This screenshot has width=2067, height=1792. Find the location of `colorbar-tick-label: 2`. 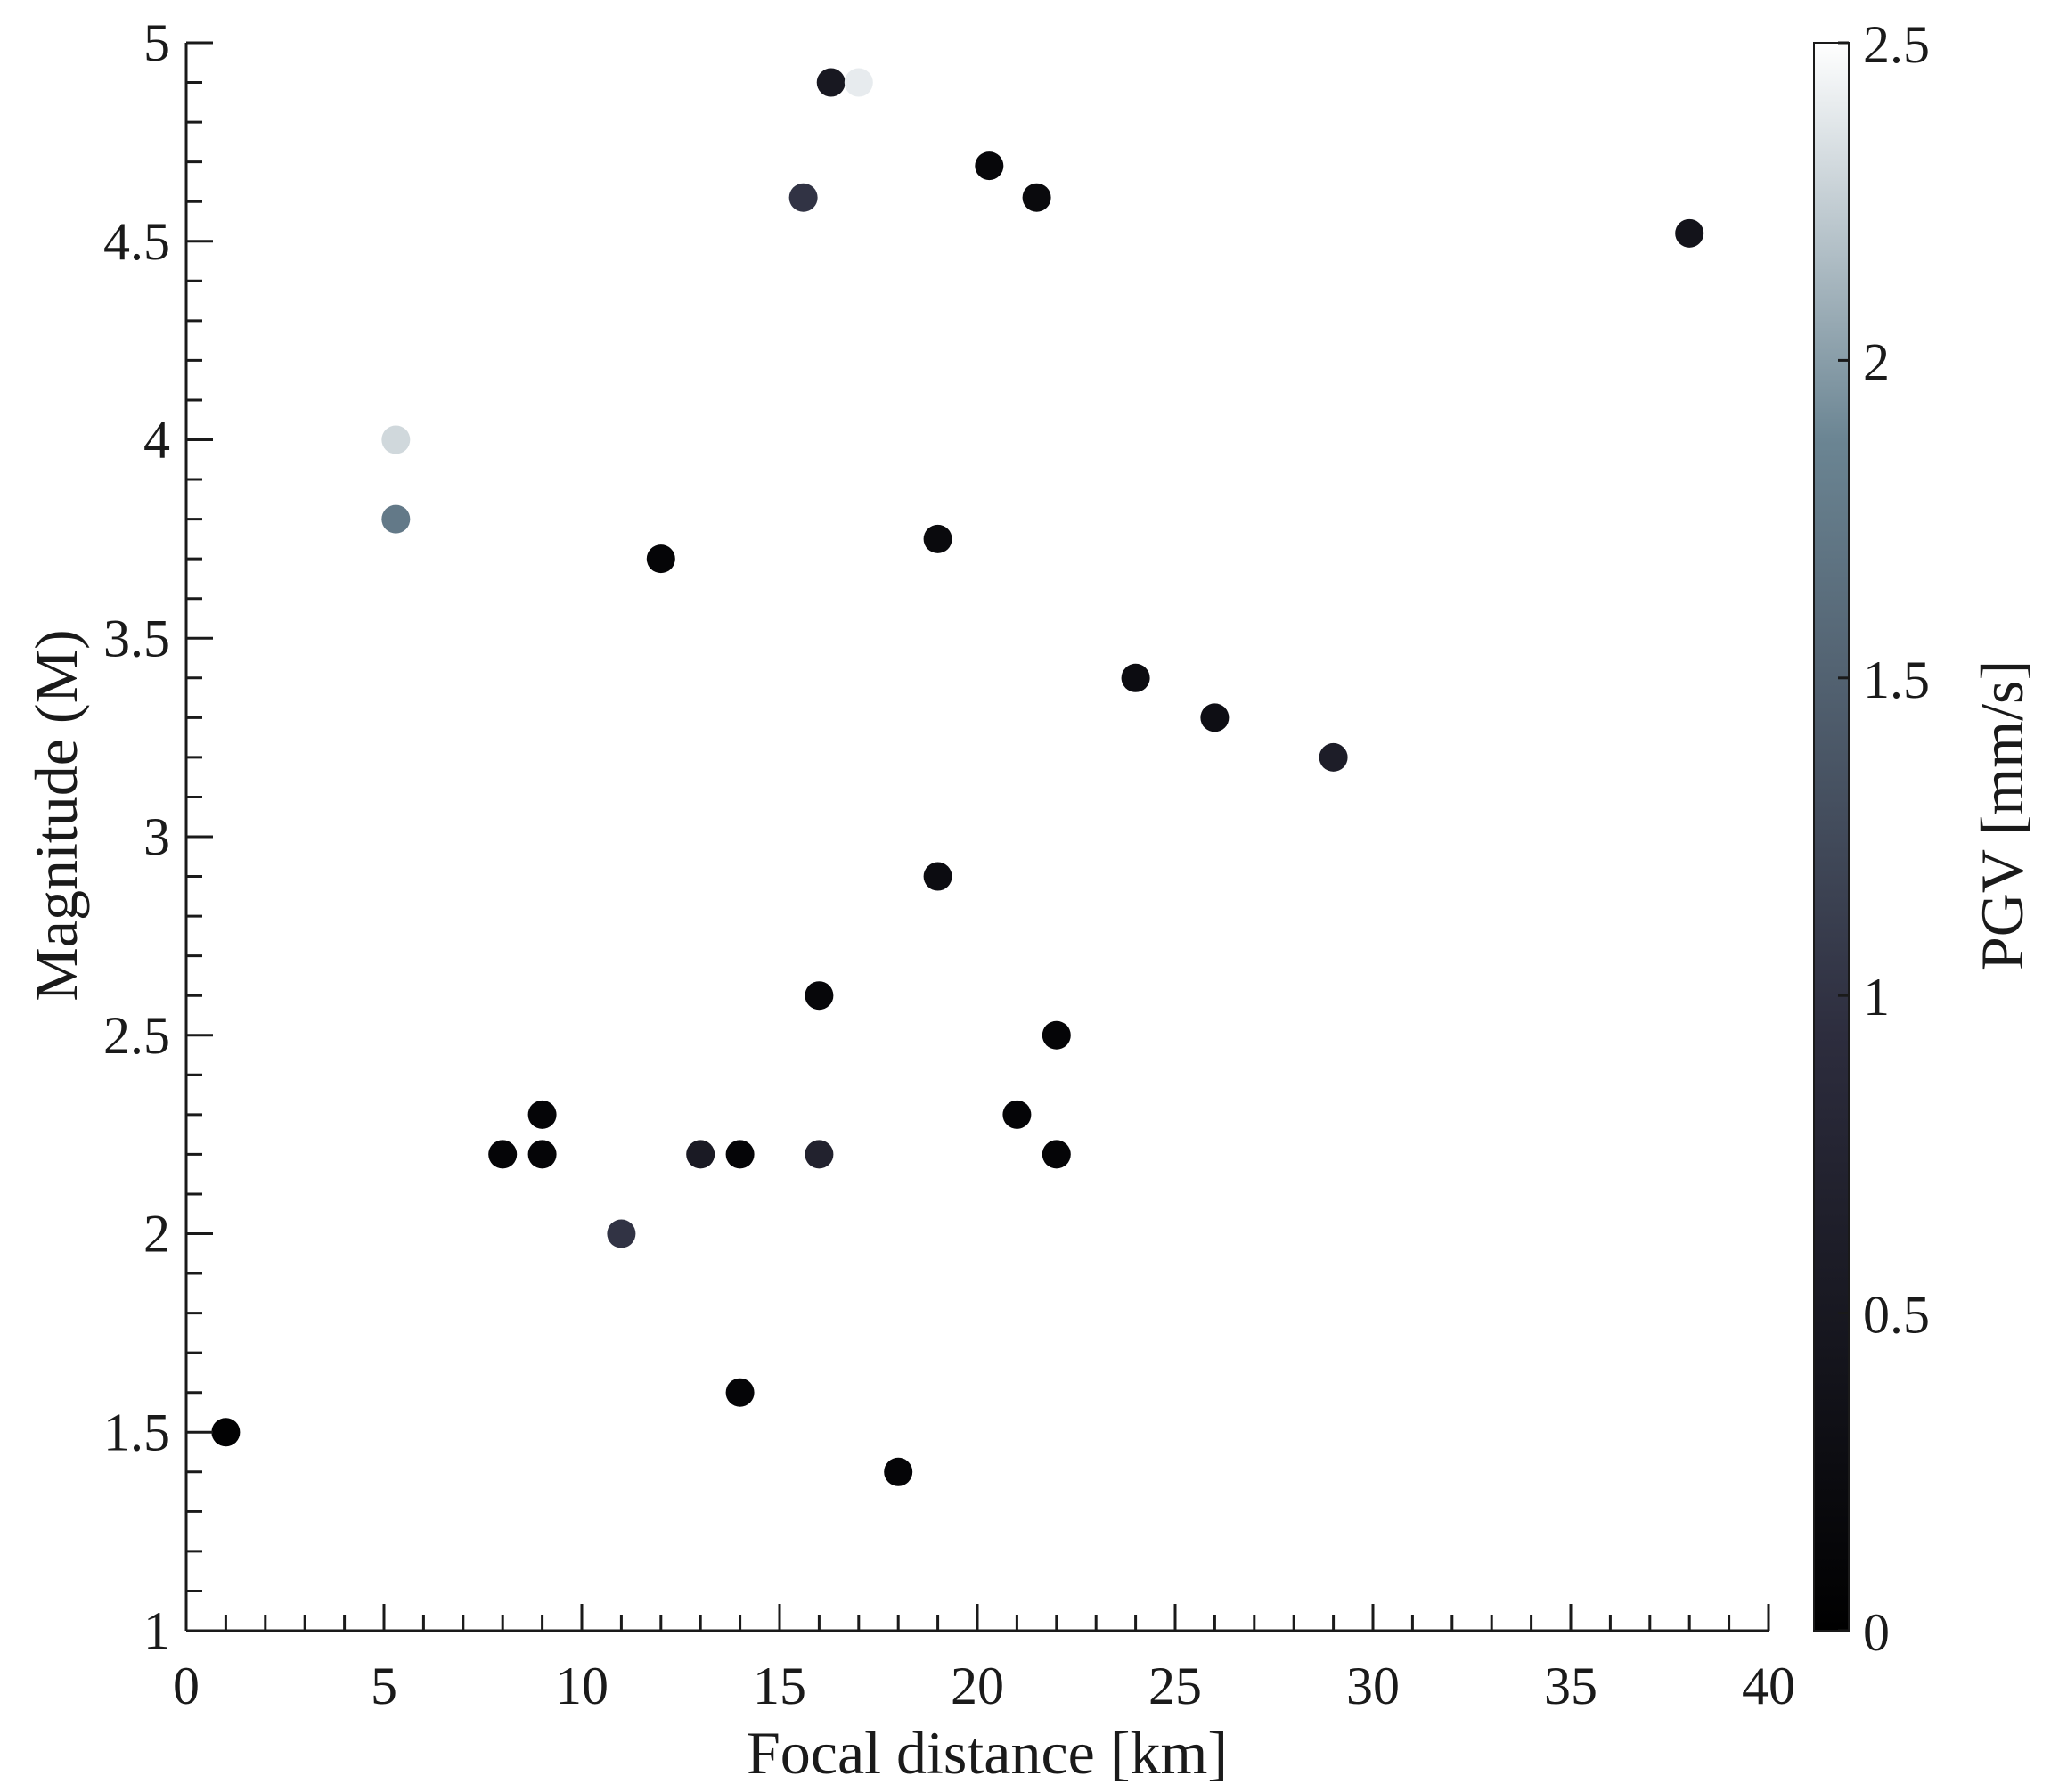

colorbar-tick-label: 2 is located at coordinates (1876, 361).